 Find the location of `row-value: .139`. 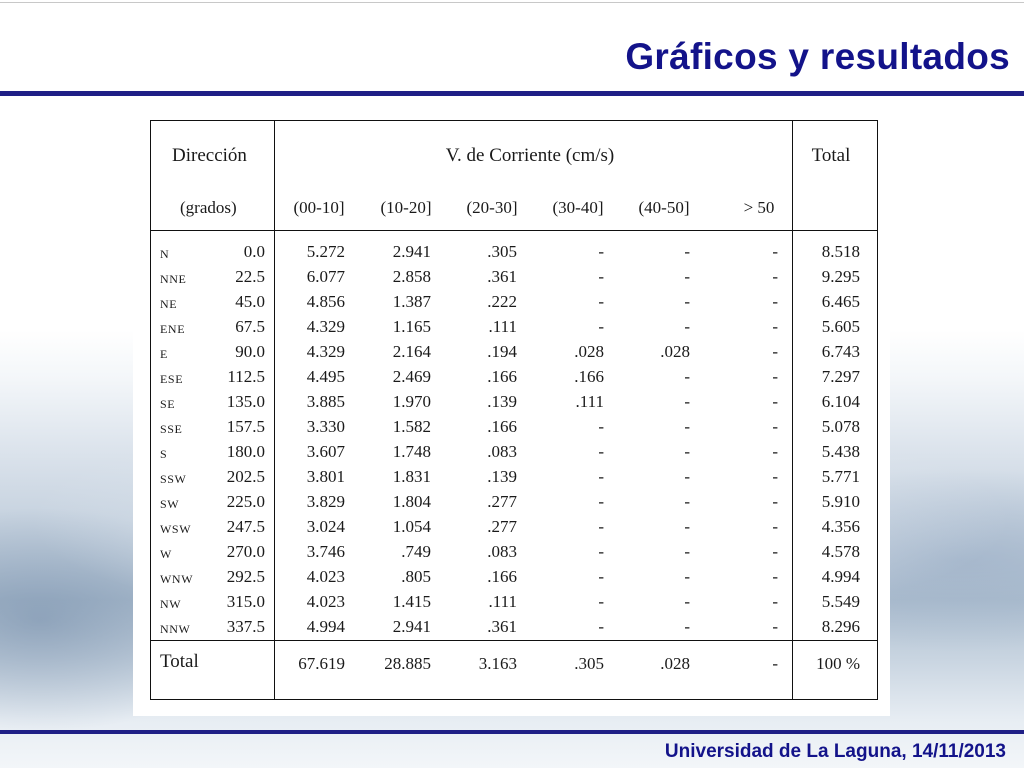

row-value: .139 is located at coordinates (502, 476).